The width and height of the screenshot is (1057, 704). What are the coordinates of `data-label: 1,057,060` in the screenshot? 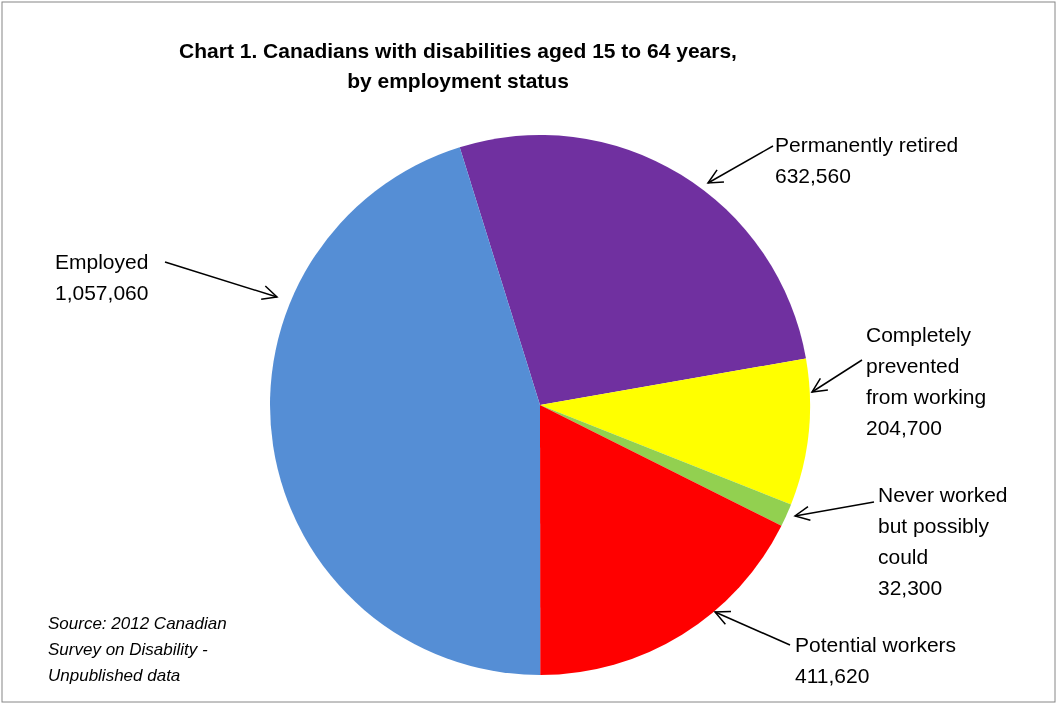 It's located at (102, 292).